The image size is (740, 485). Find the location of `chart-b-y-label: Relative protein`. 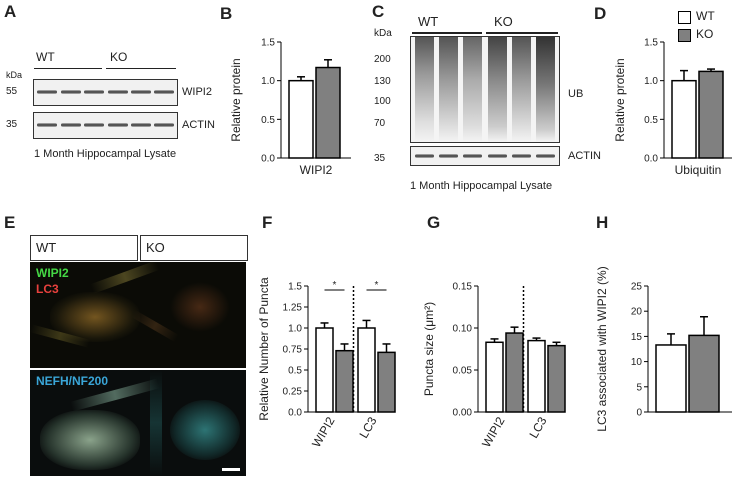

chart-b-y-label: Relative protein is located at coordinates (236, 99).